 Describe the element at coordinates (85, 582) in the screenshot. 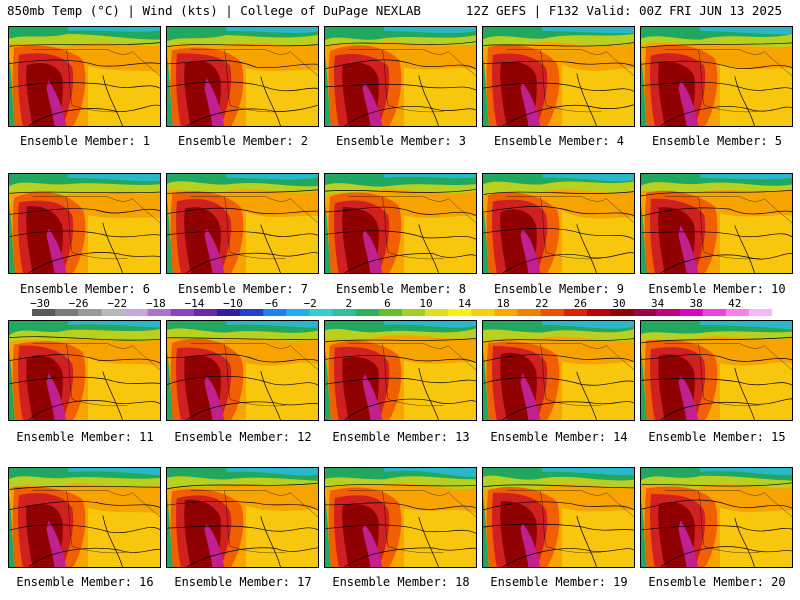

I see `member-label-16: Ensemble Member: 16` at that location.